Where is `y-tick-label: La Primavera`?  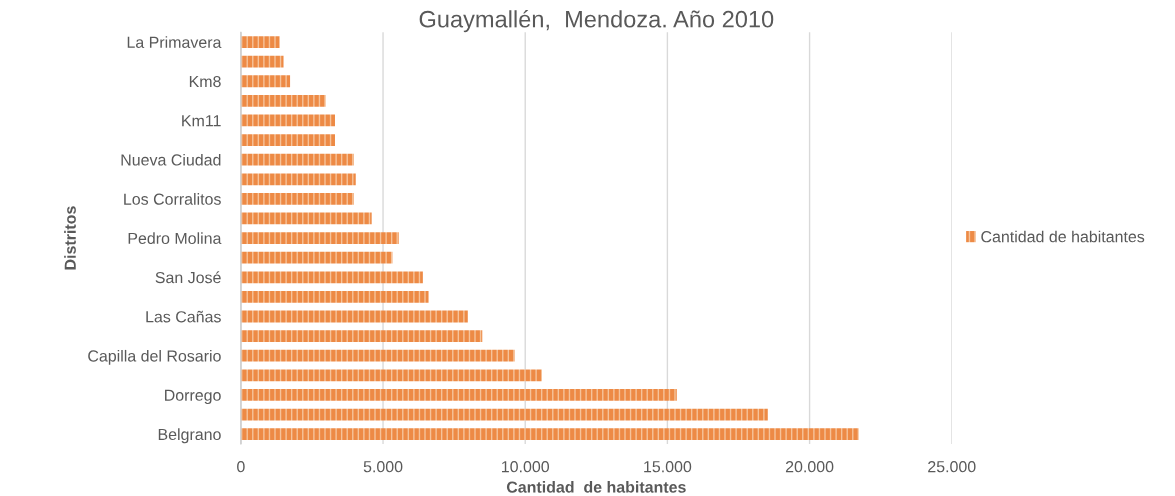
y-tick-label: La Primavera is located at coordinates (174, 42).